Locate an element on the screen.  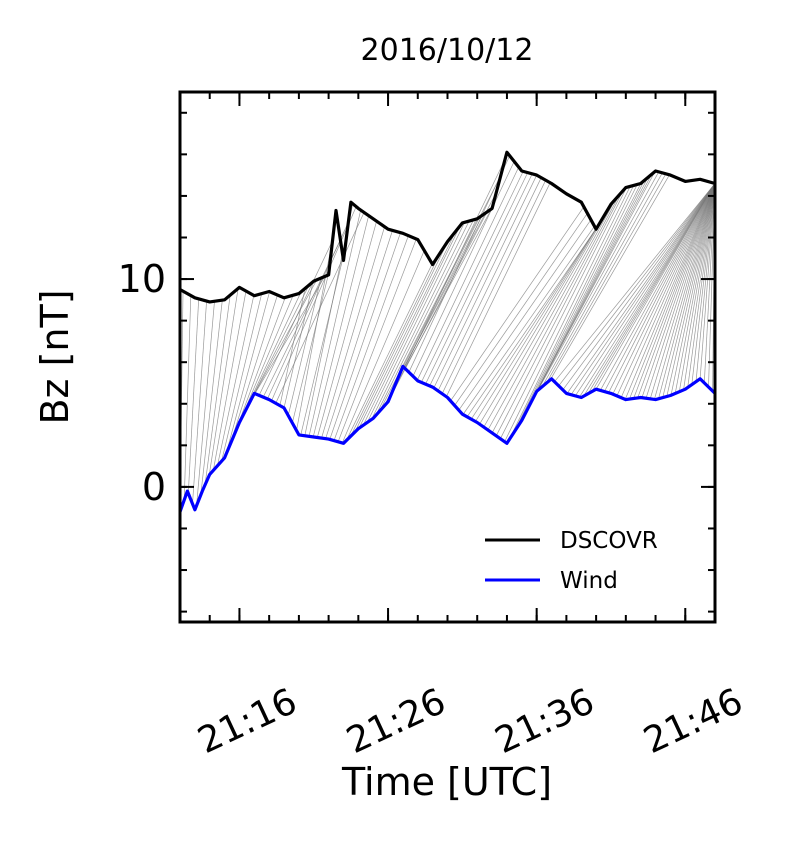
y-axis-label: Bz [nT] is located at coordinates (55, 356).